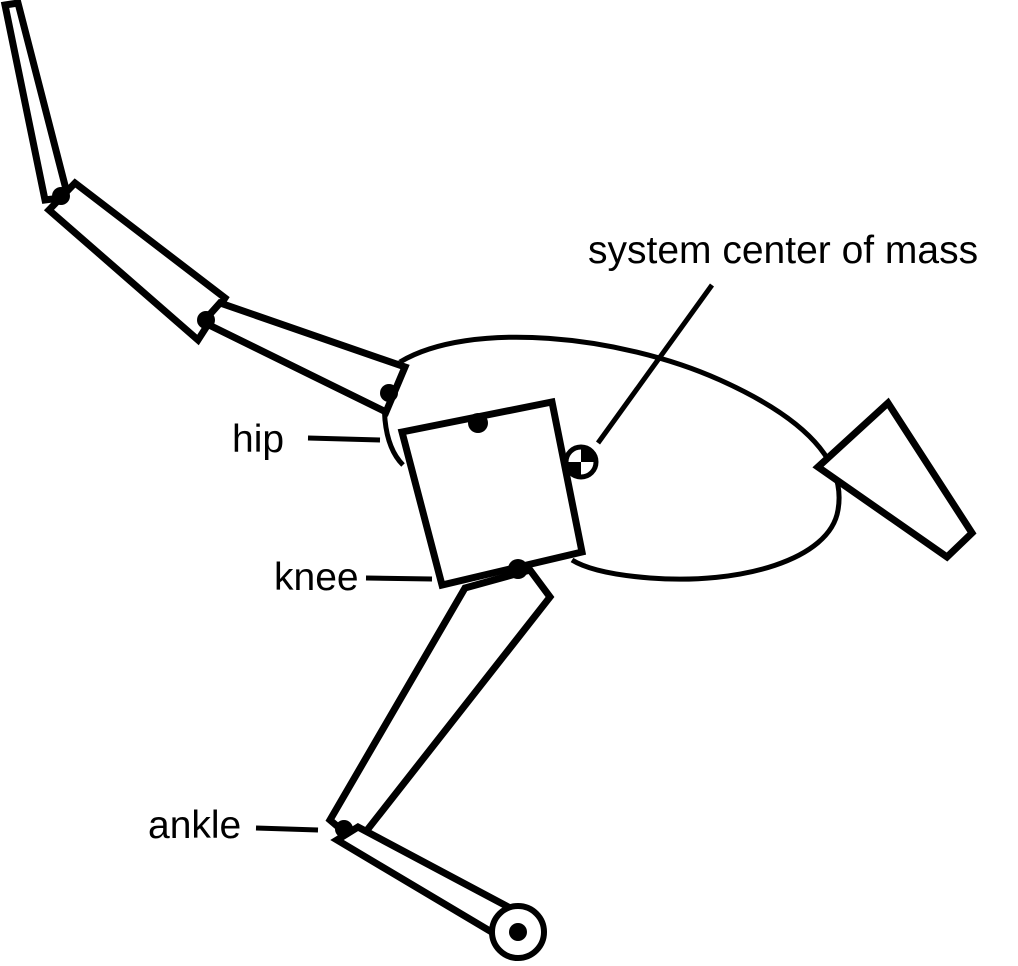 Image resolution: width=1018 pixels, height=966 pixels. I want to click on label-knee: knee, so click(316, 577).